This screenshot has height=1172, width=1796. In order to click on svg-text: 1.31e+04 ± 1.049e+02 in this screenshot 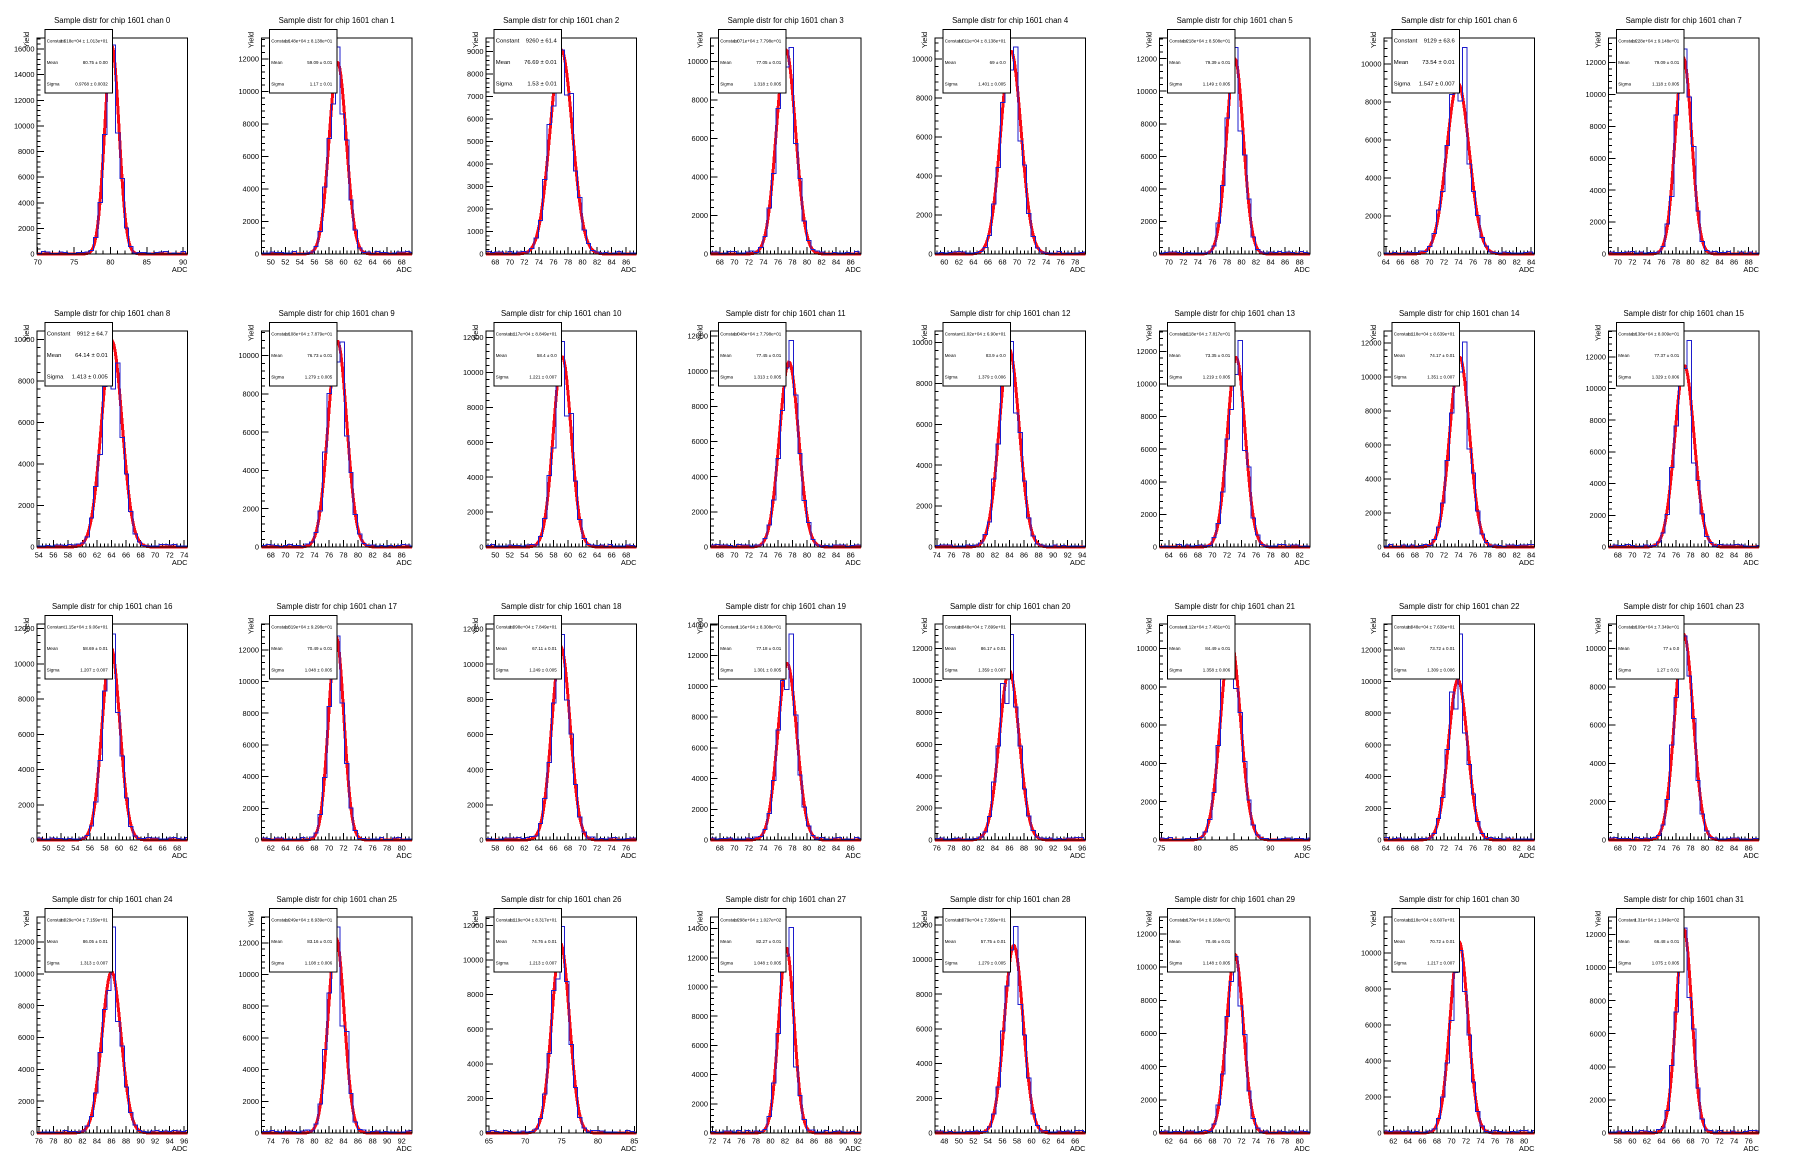, I will do `click(1657, 919)`.